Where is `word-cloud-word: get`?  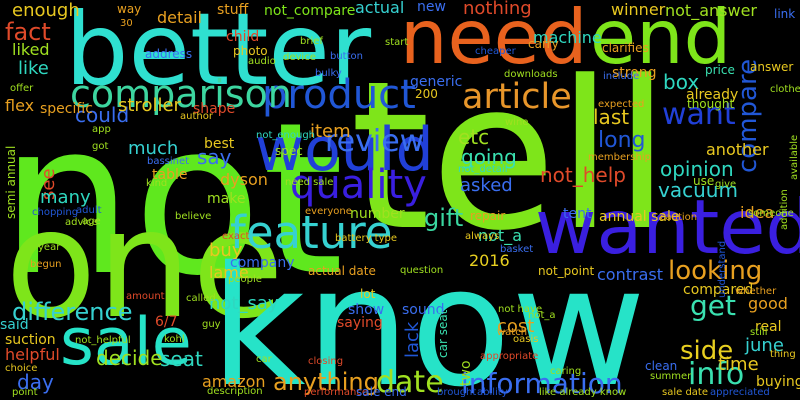 word-cloud-word: get is located at coordinates (713, 305).